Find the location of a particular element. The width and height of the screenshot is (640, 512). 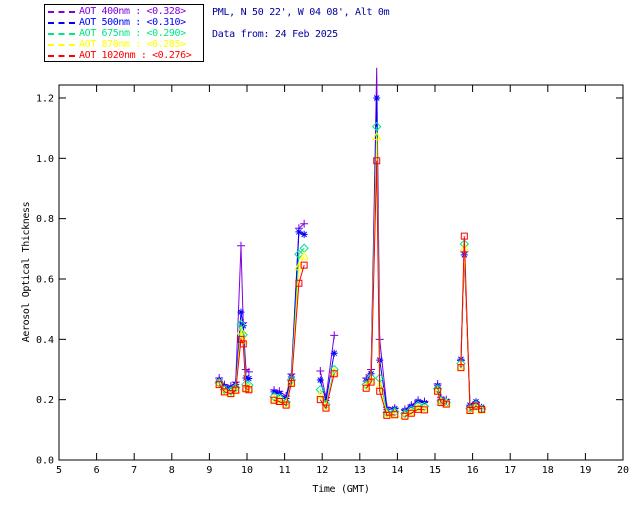

x-tick-label: 20 is located at coordinates (623, 470).